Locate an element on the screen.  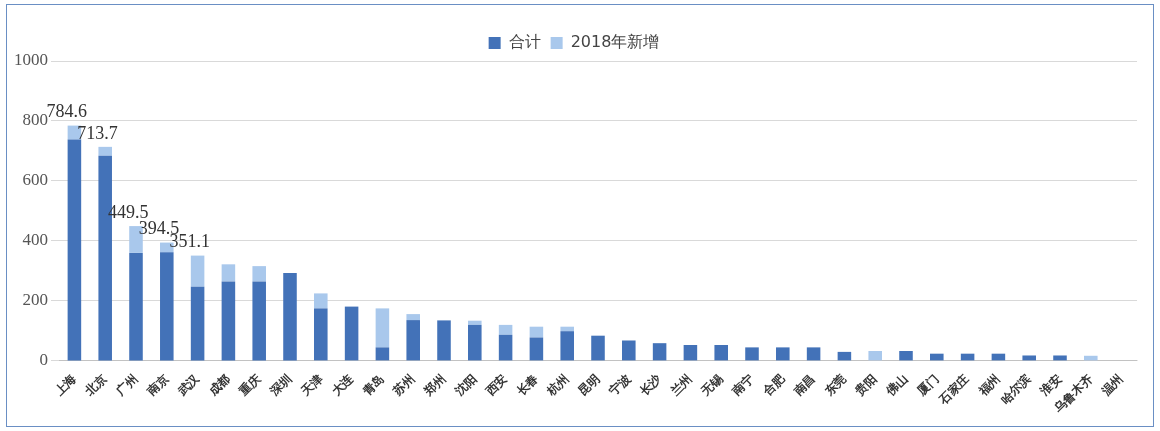
x-tick-label: 无锡 is located at coordinates (711, 385).